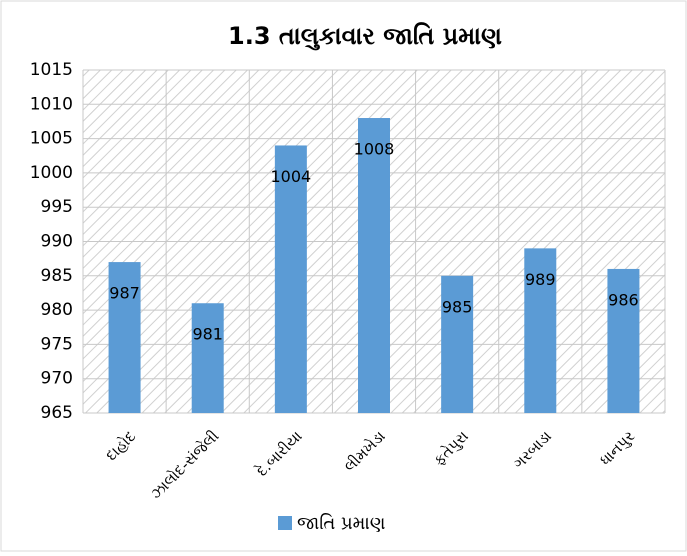  Describe the element at coordinates (57, 310) in the screenshot. I see `y-tick-label: 980` at that location.